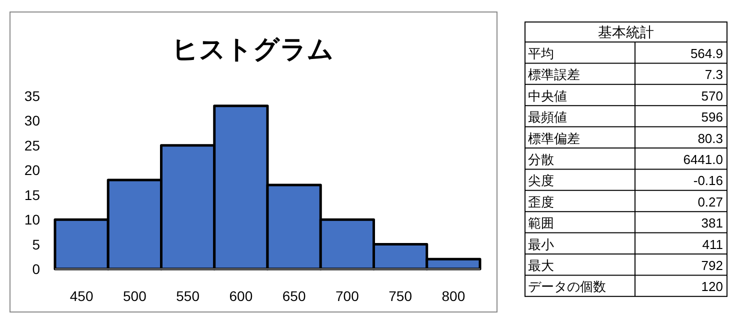 This screenshot has height=322, width=740. What do you see at coordinates (541, 159) in the screenshot?
I see `category-label: 分散` at bounding box center [541, 159].